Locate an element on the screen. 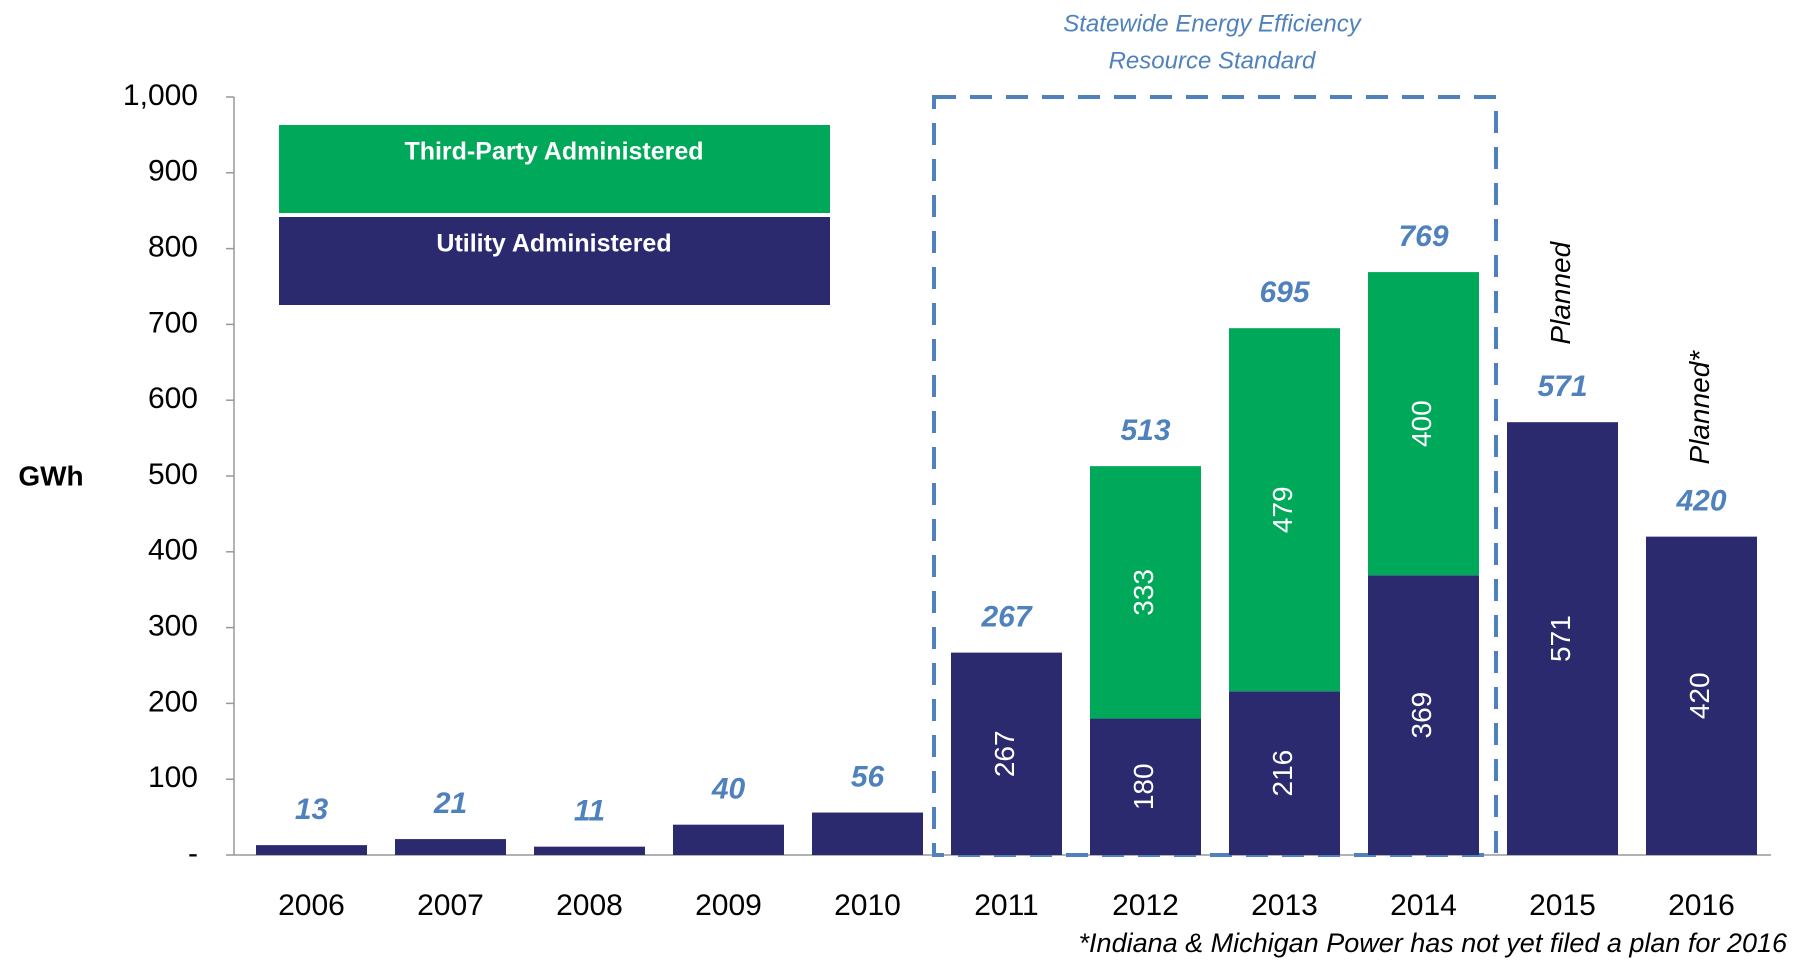 The image size is (1793, 962). total-label: 571 is located at coordinates (1562, 386).